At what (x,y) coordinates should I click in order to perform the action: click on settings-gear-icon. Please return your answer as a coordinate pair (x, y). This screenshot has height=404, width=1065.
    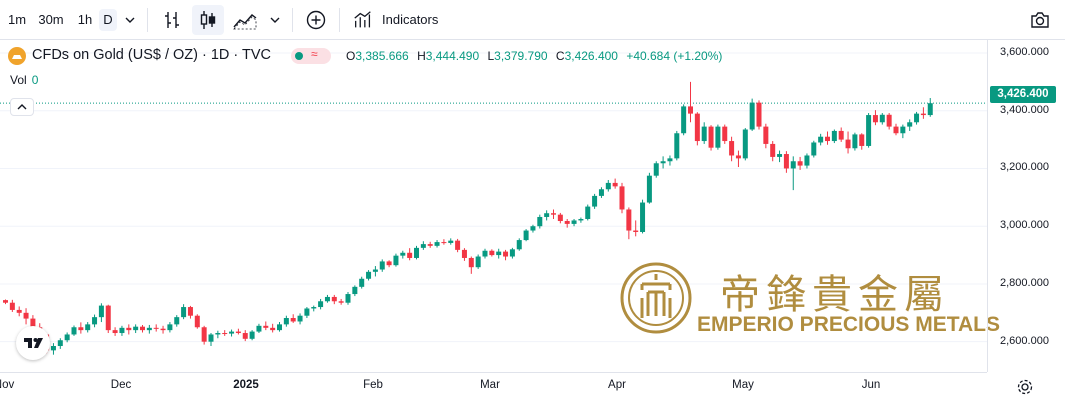
    Looking at the image, I should click on (1025, 387).